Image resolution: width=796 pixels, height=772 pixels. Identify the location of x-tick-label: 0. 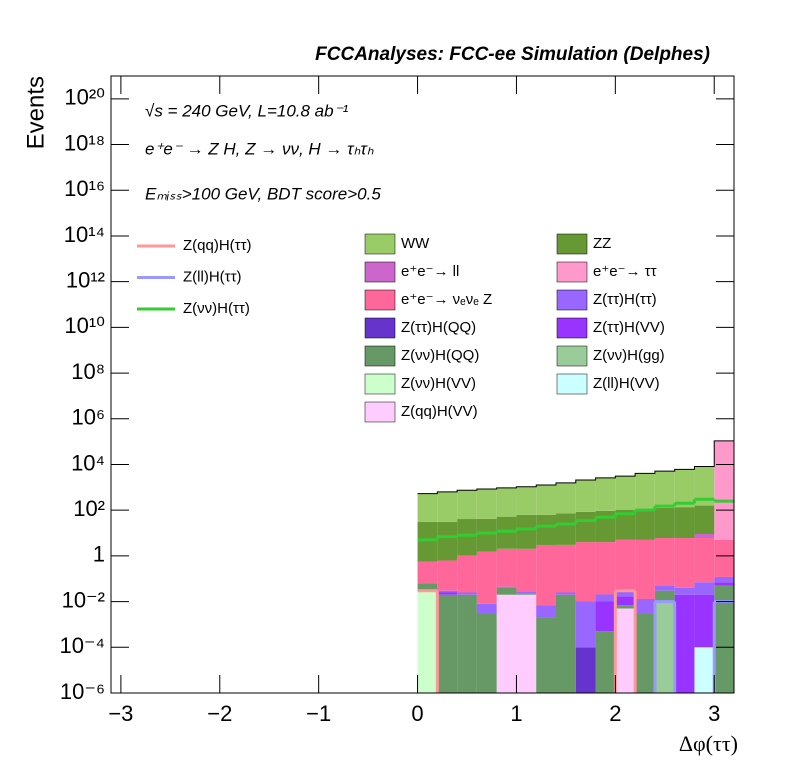
(417, 713).